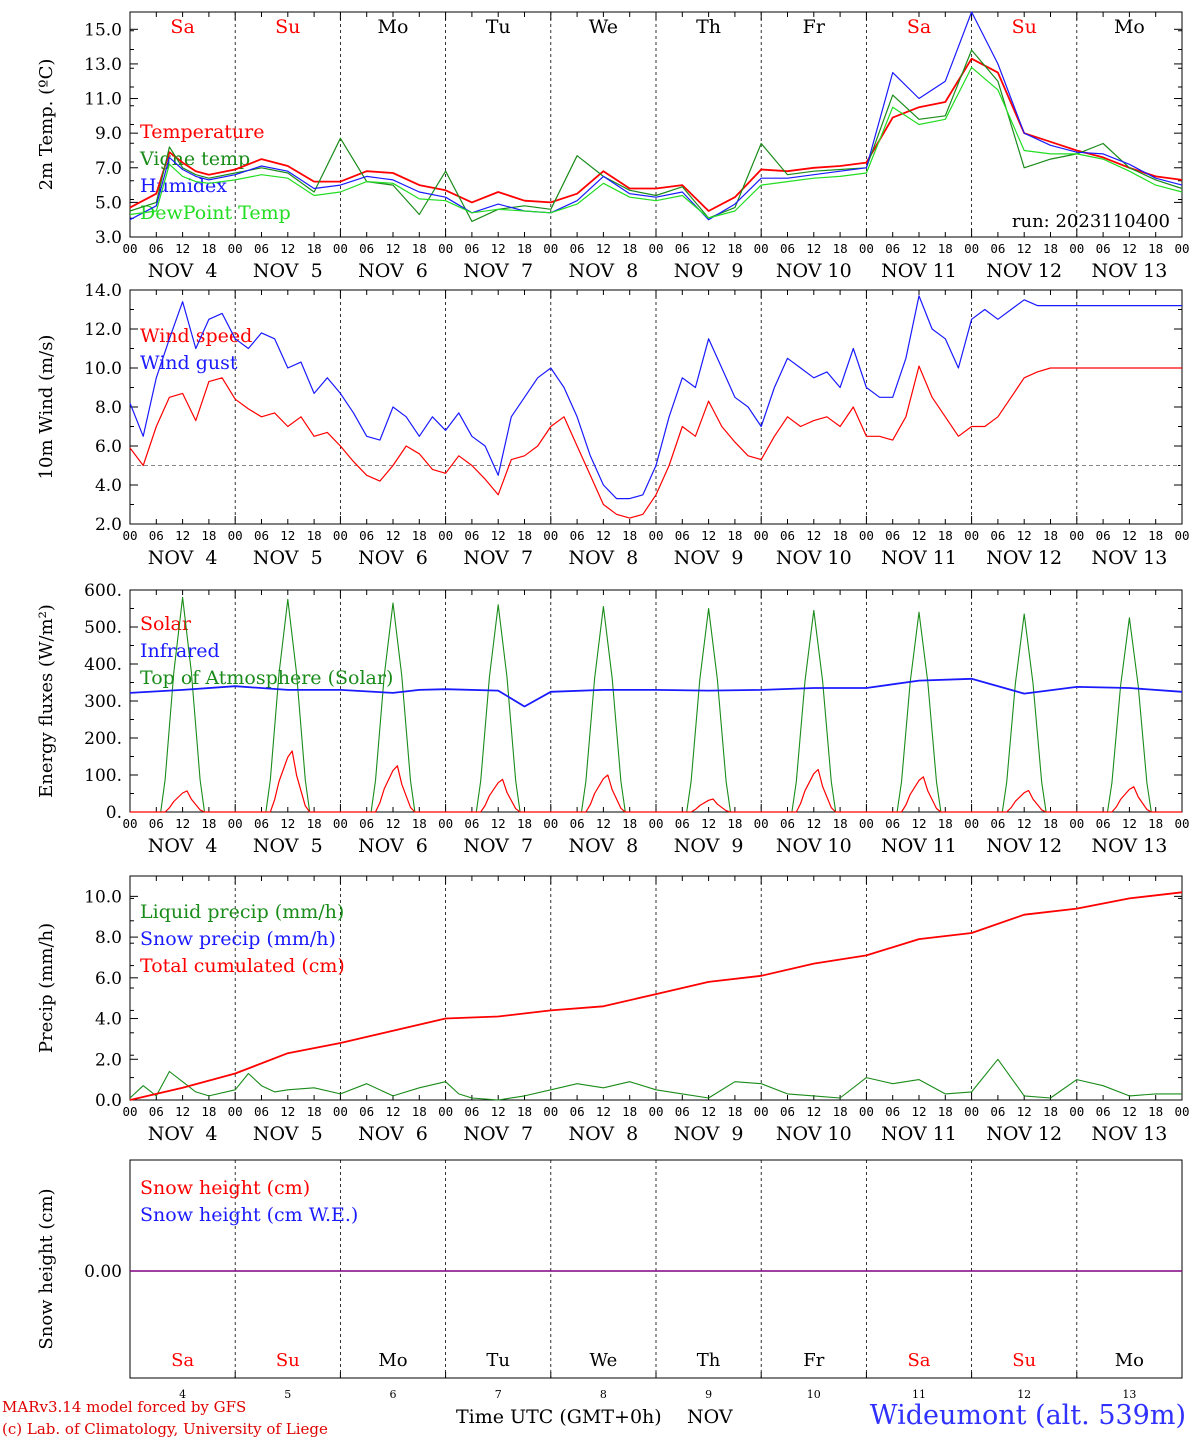 The image size is (1194, 1440). Describe the element at coordinates (242, 966) in the screenshot. I see `legend-total-cumulated-cm-: Total cumulated (cm)` at that location.